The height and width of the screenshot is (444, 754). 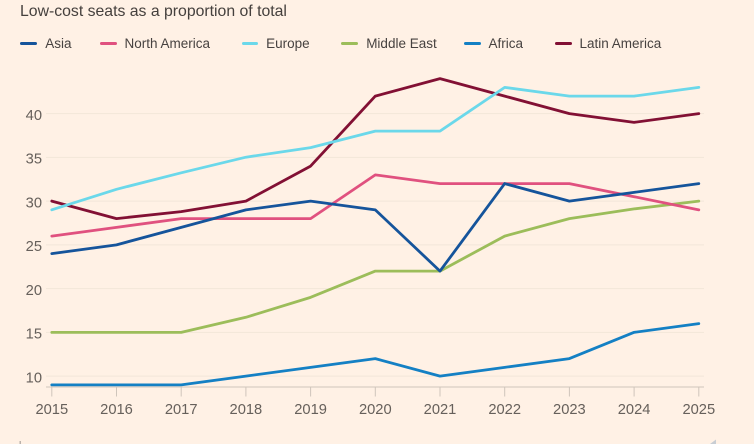 What do you see at coordinates (34, 160) in the screenshot?
I see `svg-text: 35` at bounding box center [34, 160].